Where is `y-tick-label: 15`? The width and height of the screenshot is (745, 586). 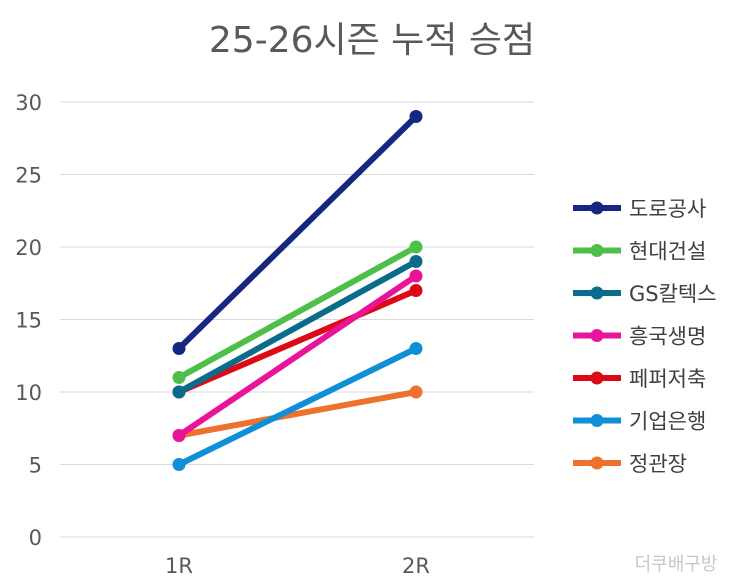
y-tick-label: 15 is located at coordinates (28, 321).